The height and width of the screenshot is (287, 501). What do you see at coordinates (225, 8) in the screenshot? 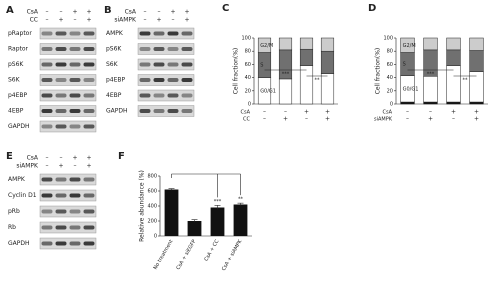
I see `panel-label: C` at bounding box center [225, 8].